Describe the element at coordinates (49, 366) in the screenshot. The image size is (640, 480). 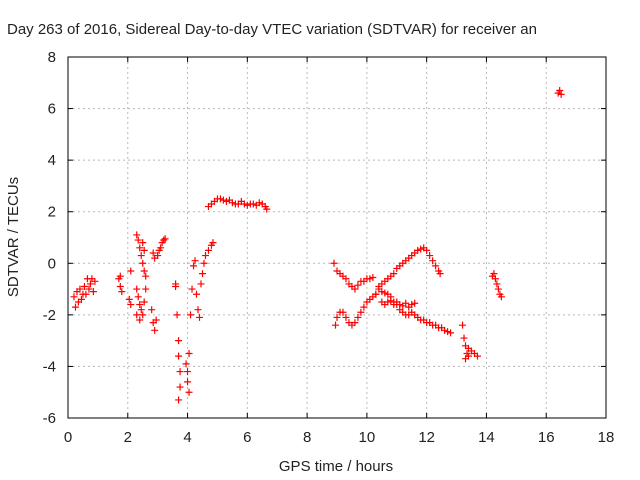
I see `y-tick-label: -4` at that location.